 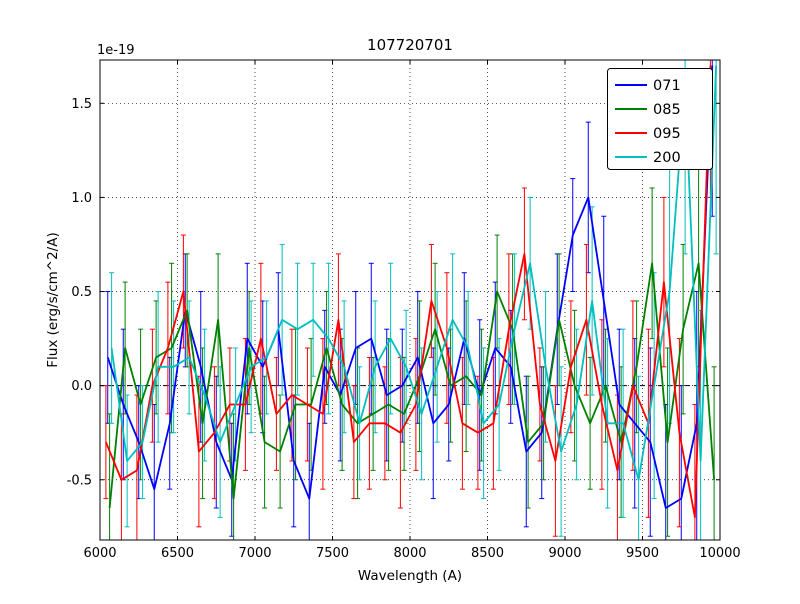 I want to click on x-tick-label: 9500, so click(x=642, y=553).